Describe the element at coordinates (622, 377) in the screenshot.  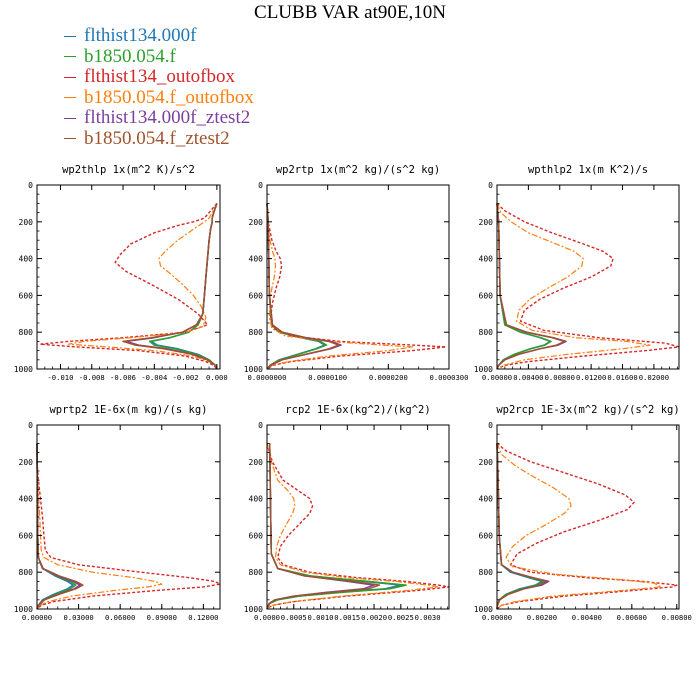
I see `x-tick-label: 0.01600` at that location.